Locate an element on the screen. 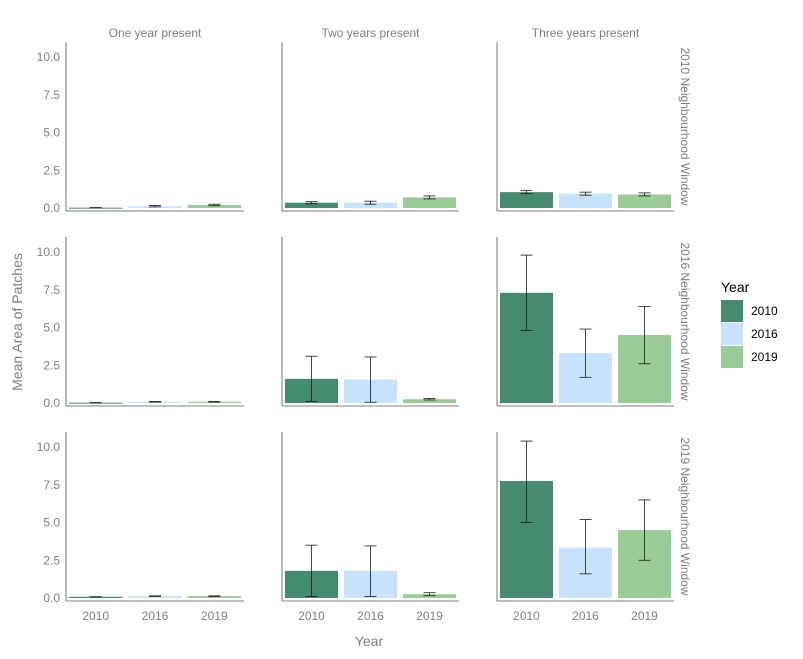  legend-key-2016 is located at coordinates (732, 334).